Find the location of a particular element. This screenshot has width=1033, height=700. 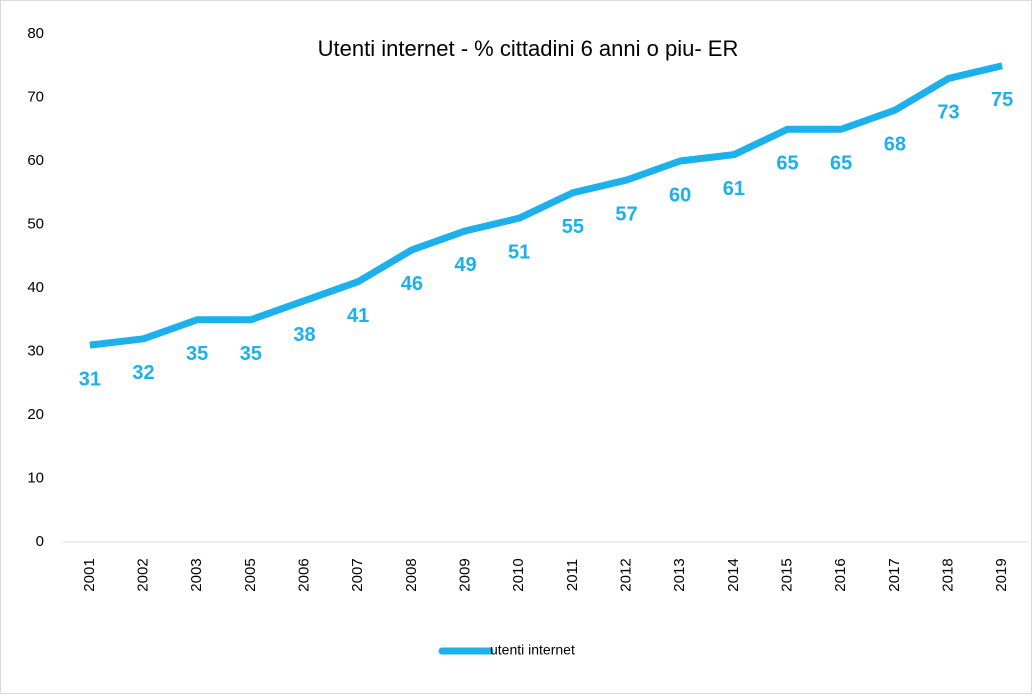

legend-label: utenti internet is located at coordinates (532, 650).